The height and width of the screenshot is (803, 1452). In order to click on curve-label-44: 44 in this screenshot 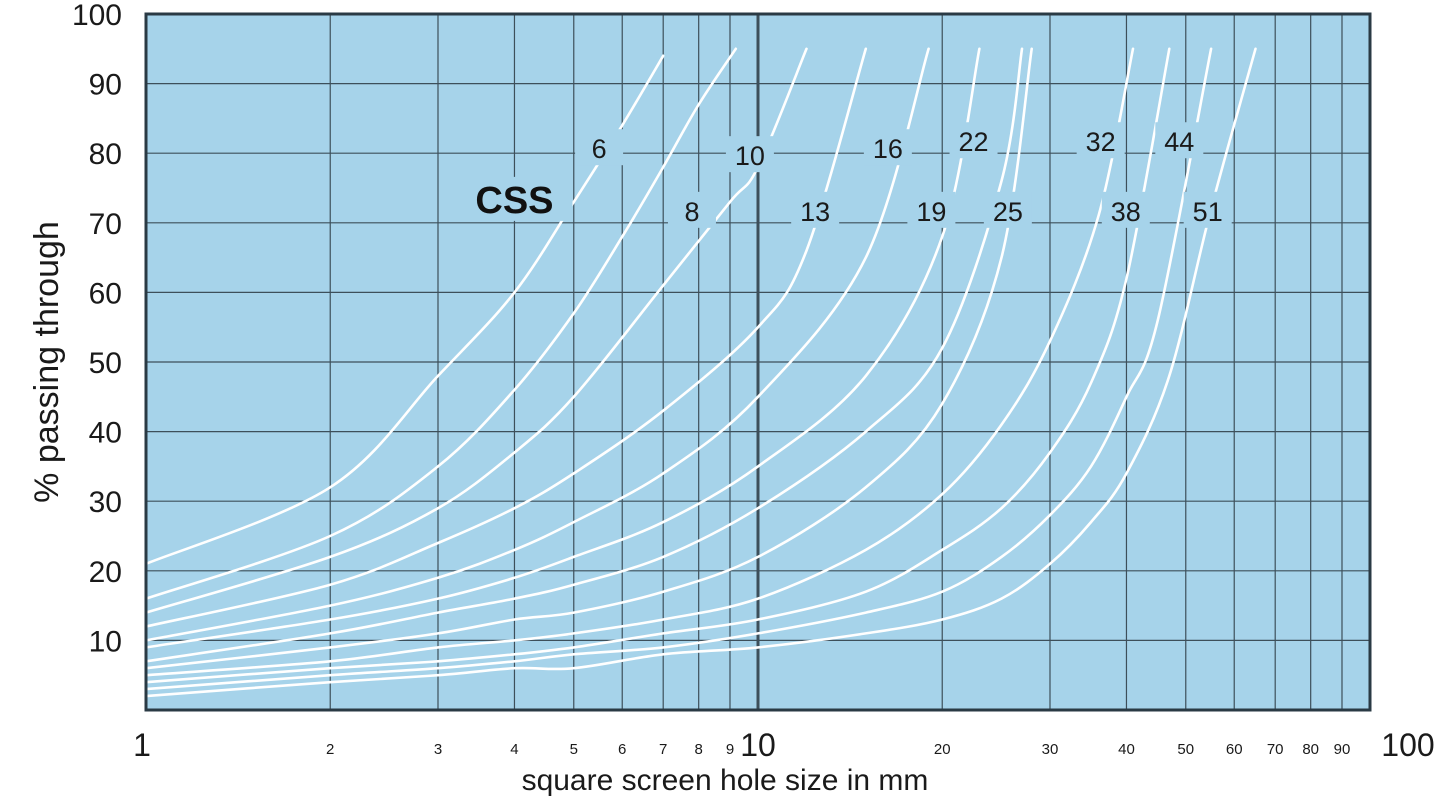, I will do `click(1179, 142)`.